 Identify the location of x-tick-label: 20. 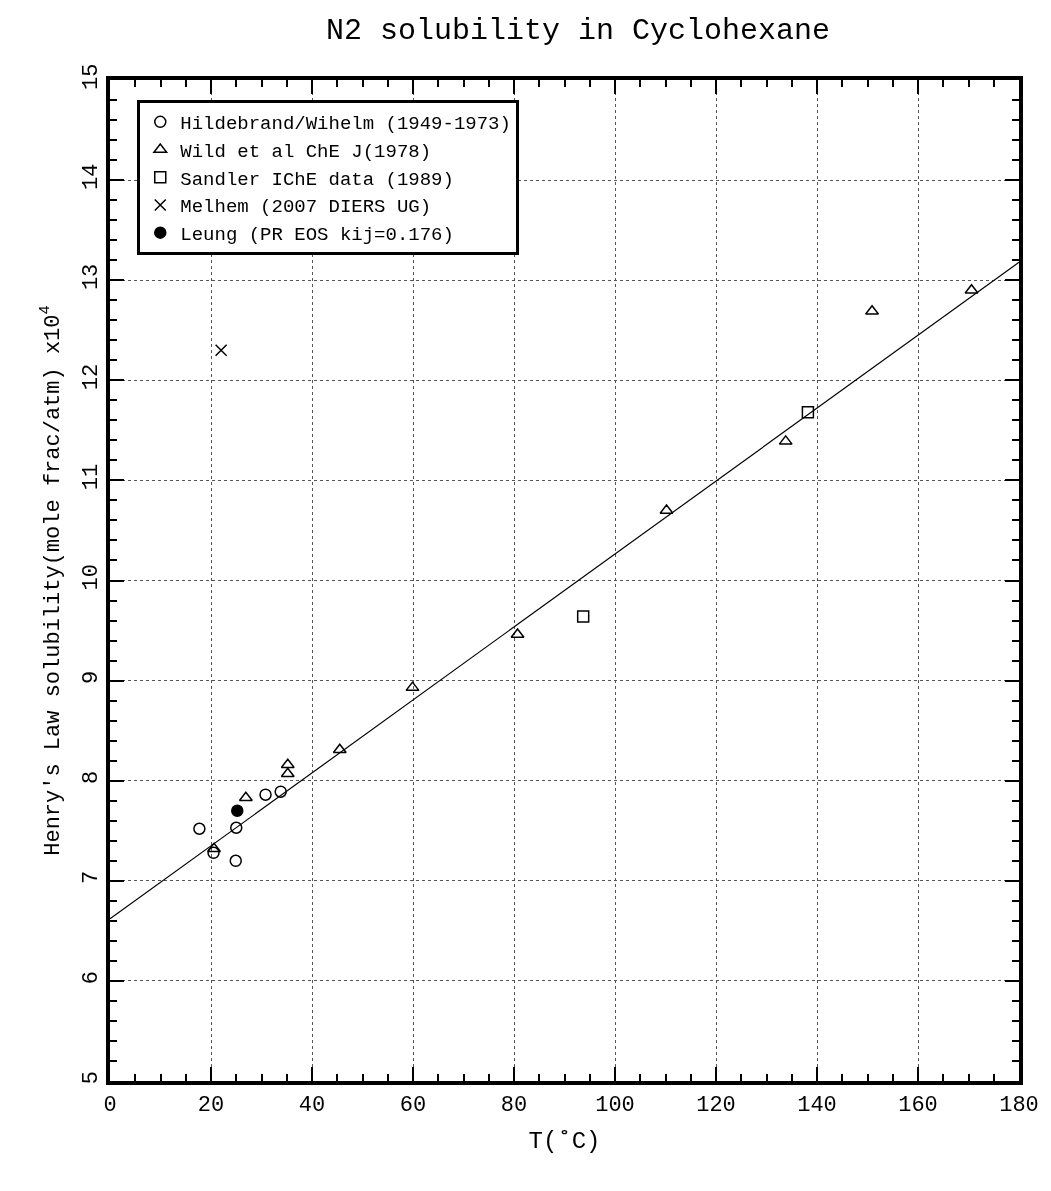
(211, 1106).